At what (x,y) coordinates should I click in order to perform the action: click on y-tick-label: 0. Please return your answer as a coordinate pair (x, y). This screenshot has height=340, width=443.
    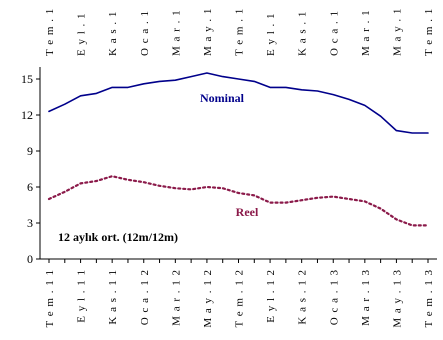
    Looking at the image, I should click on (30, 259).